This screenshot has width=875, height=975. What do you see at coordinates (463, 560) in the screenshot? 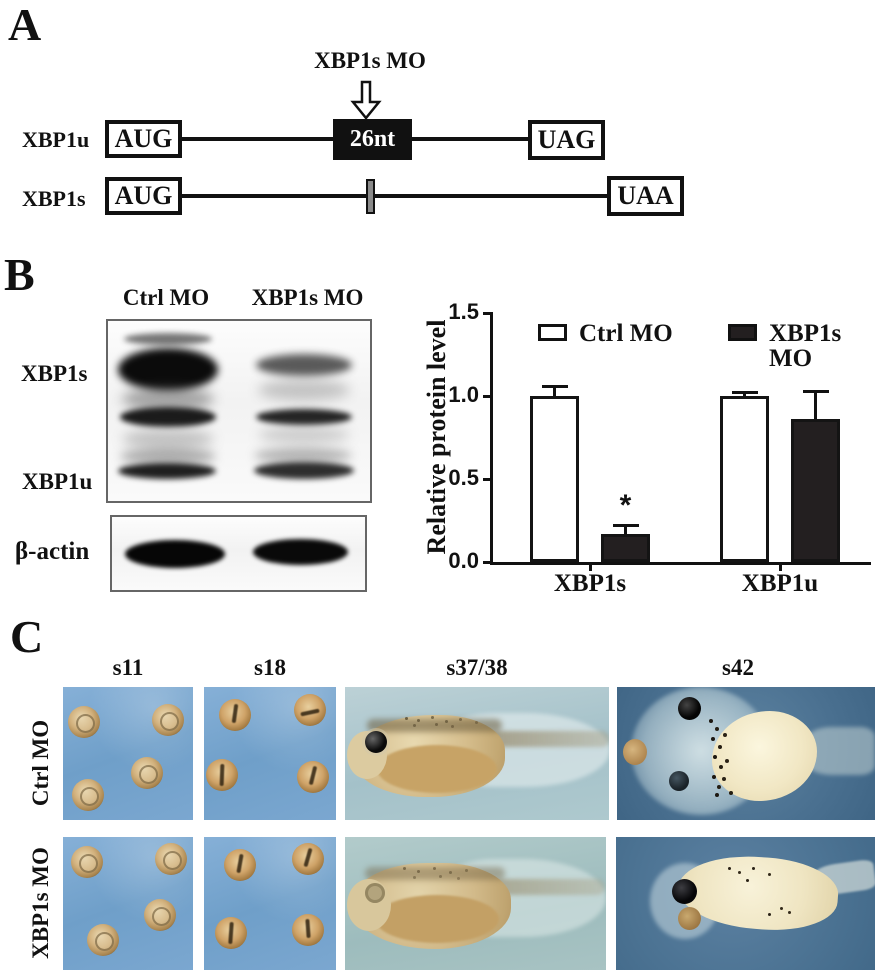
I see `y-axis-tick-label: 0.0` at bounding box center [463, 560].